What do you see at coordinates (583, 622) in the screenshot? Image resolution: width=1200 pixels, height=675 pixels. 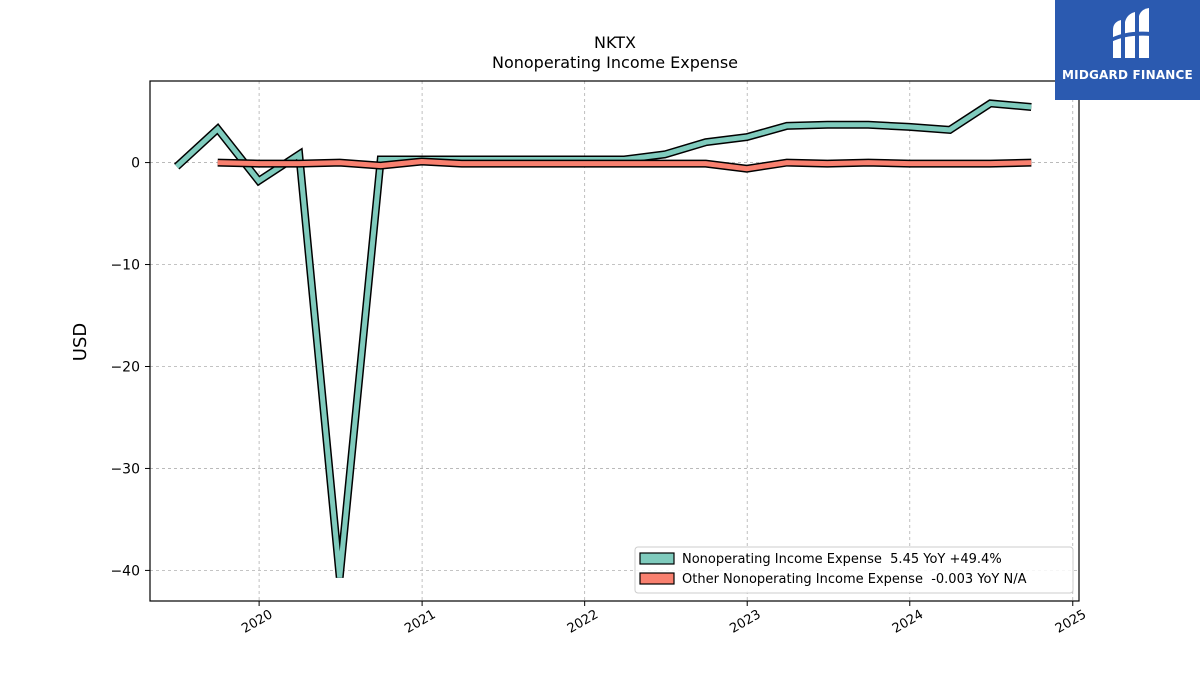 I see `x-tick-label-2022: 2022` at bounding box center [583, 622].